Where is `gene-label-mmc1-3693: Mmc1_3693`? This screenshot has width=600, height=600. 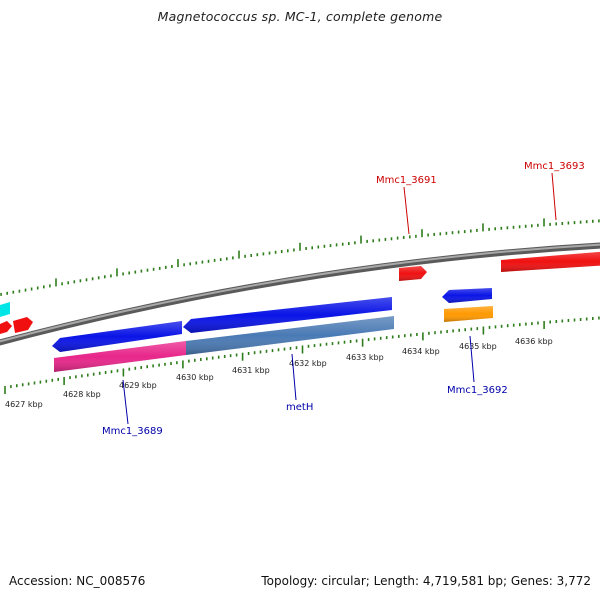
gene-label-mmc1-3693: Mmc1_3693 is located at coordinates (554, 166).